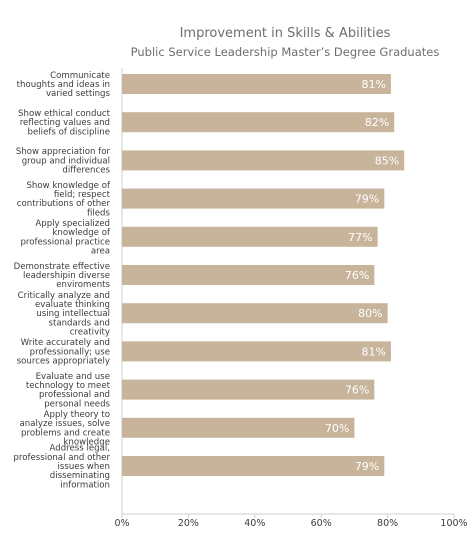 This screenshot has height=555, width=475. I want to click on category-label-line: group and individual, so click(66, 161).